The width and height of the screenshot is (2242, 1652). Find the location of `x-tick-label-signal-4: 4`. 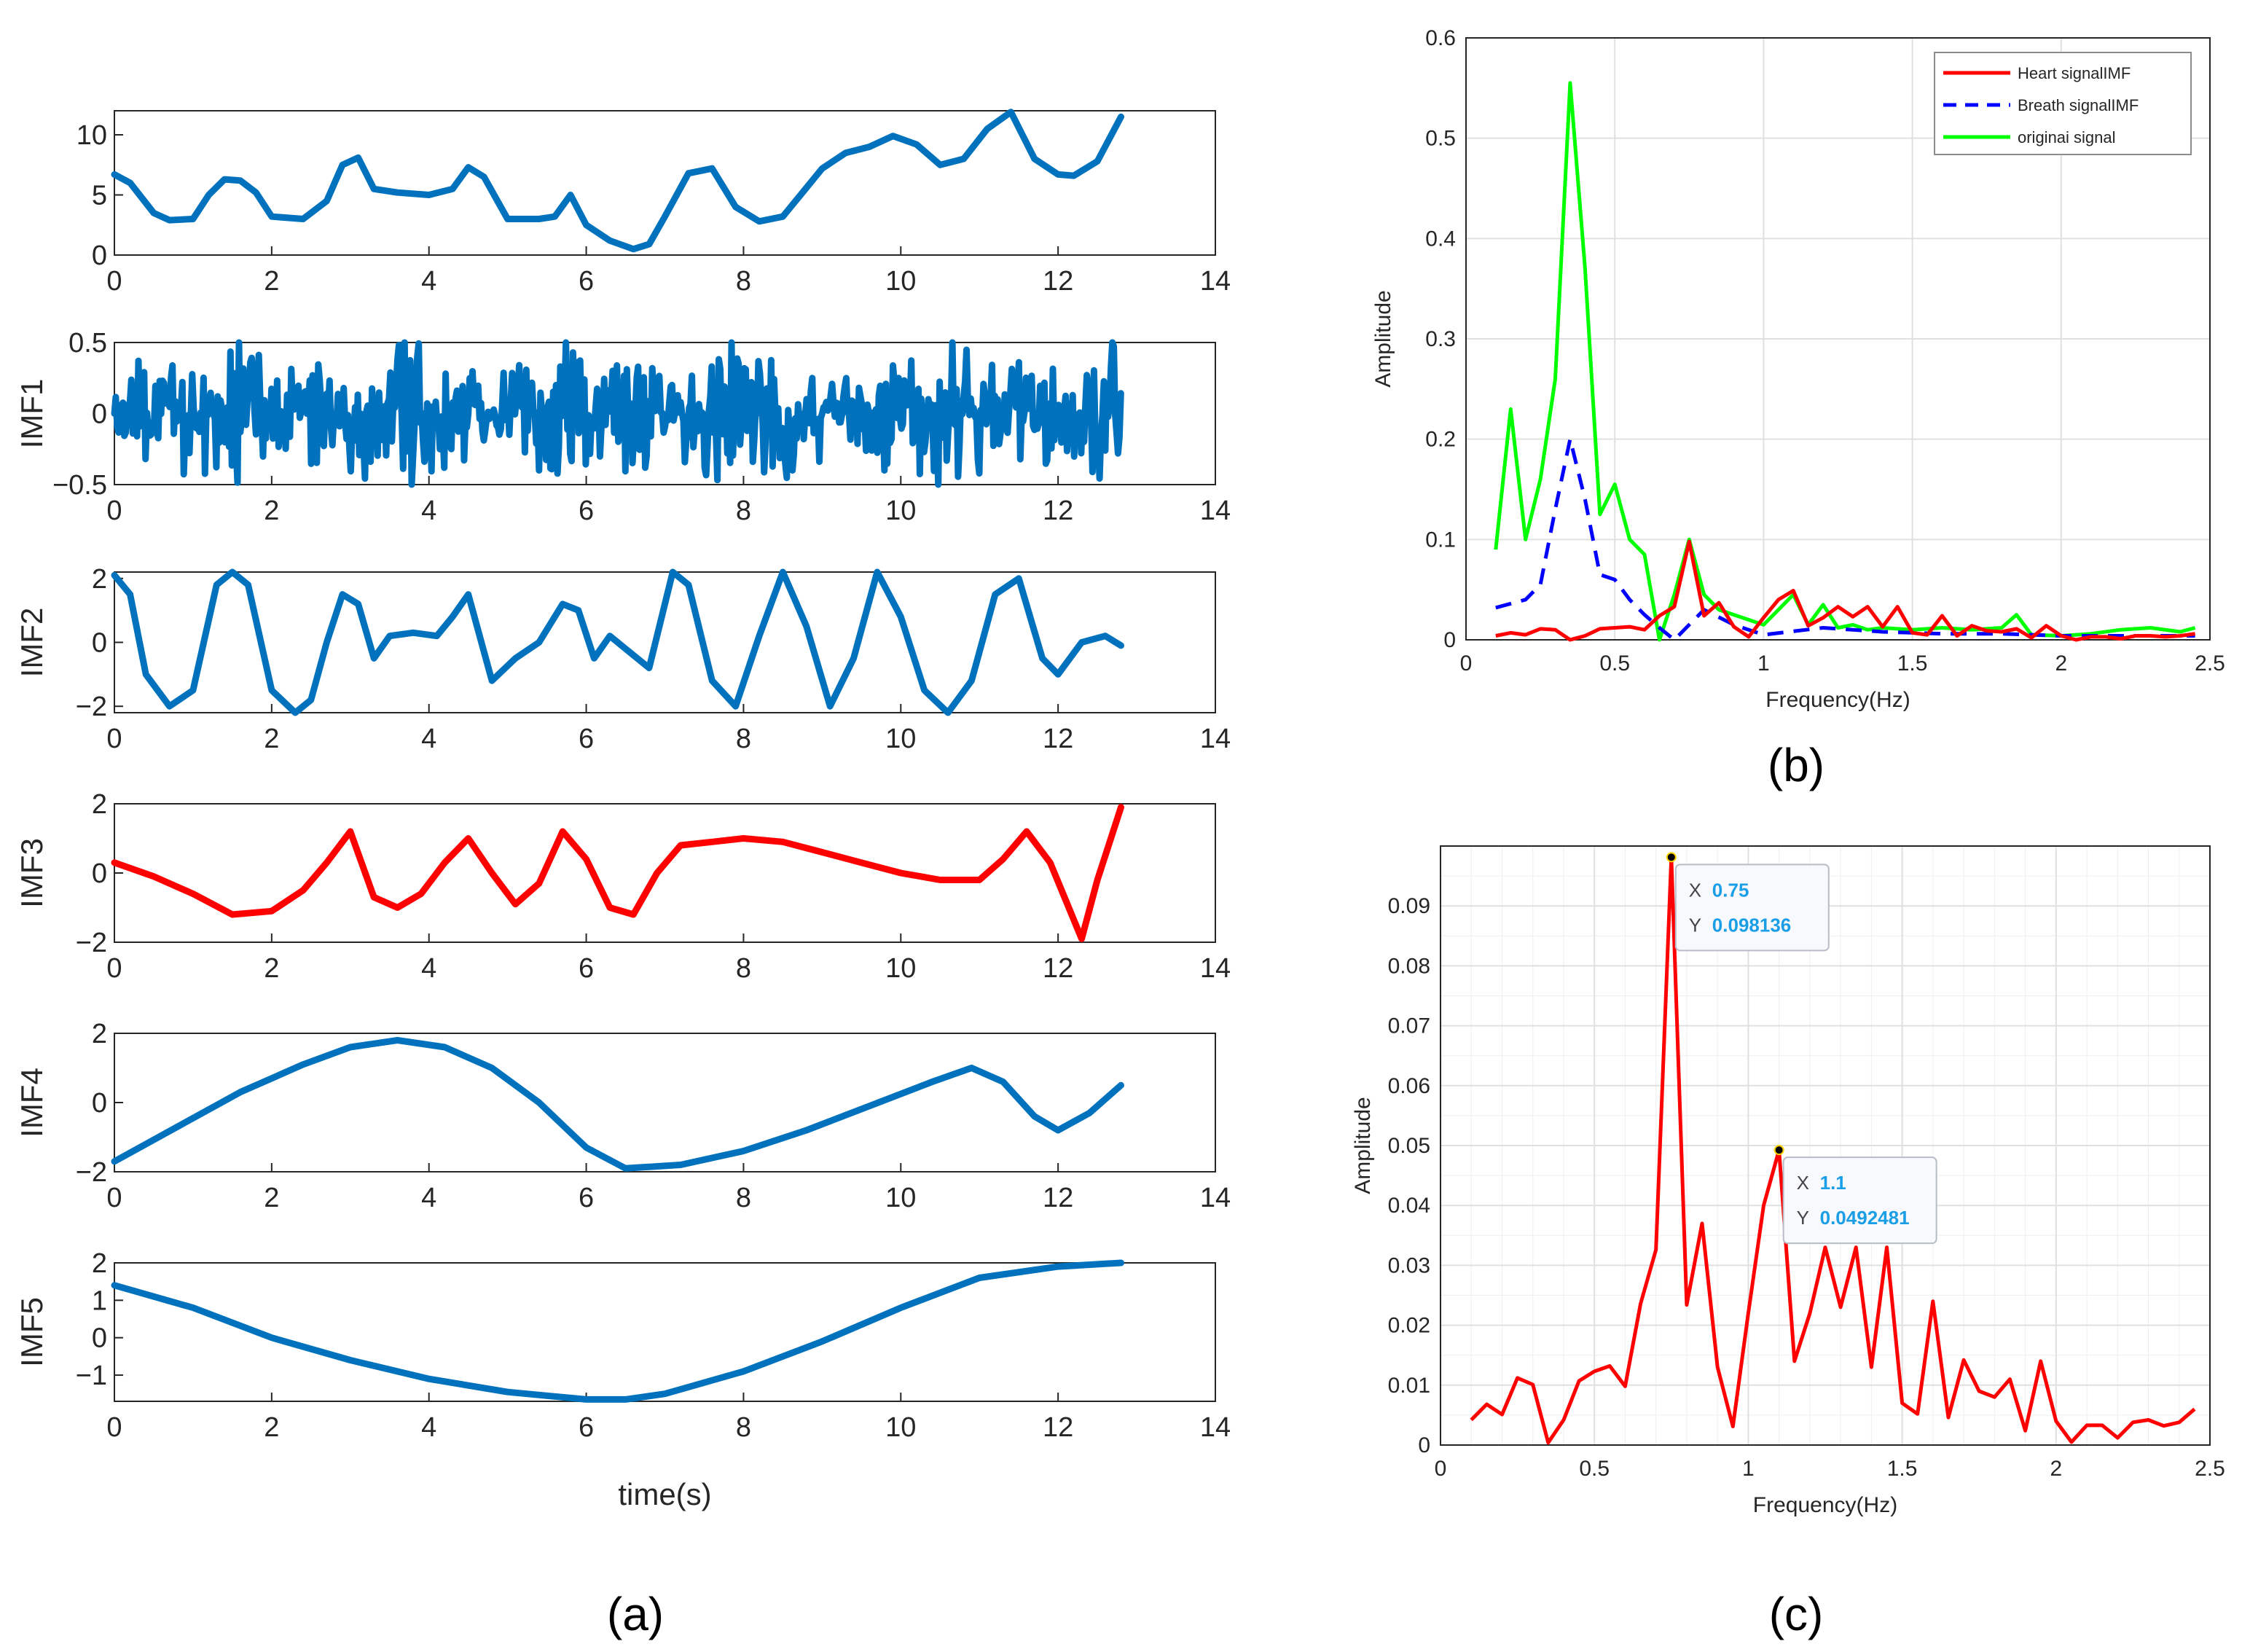

x-tick-label-signal-4: 4 is located at coordinates (428, 281).